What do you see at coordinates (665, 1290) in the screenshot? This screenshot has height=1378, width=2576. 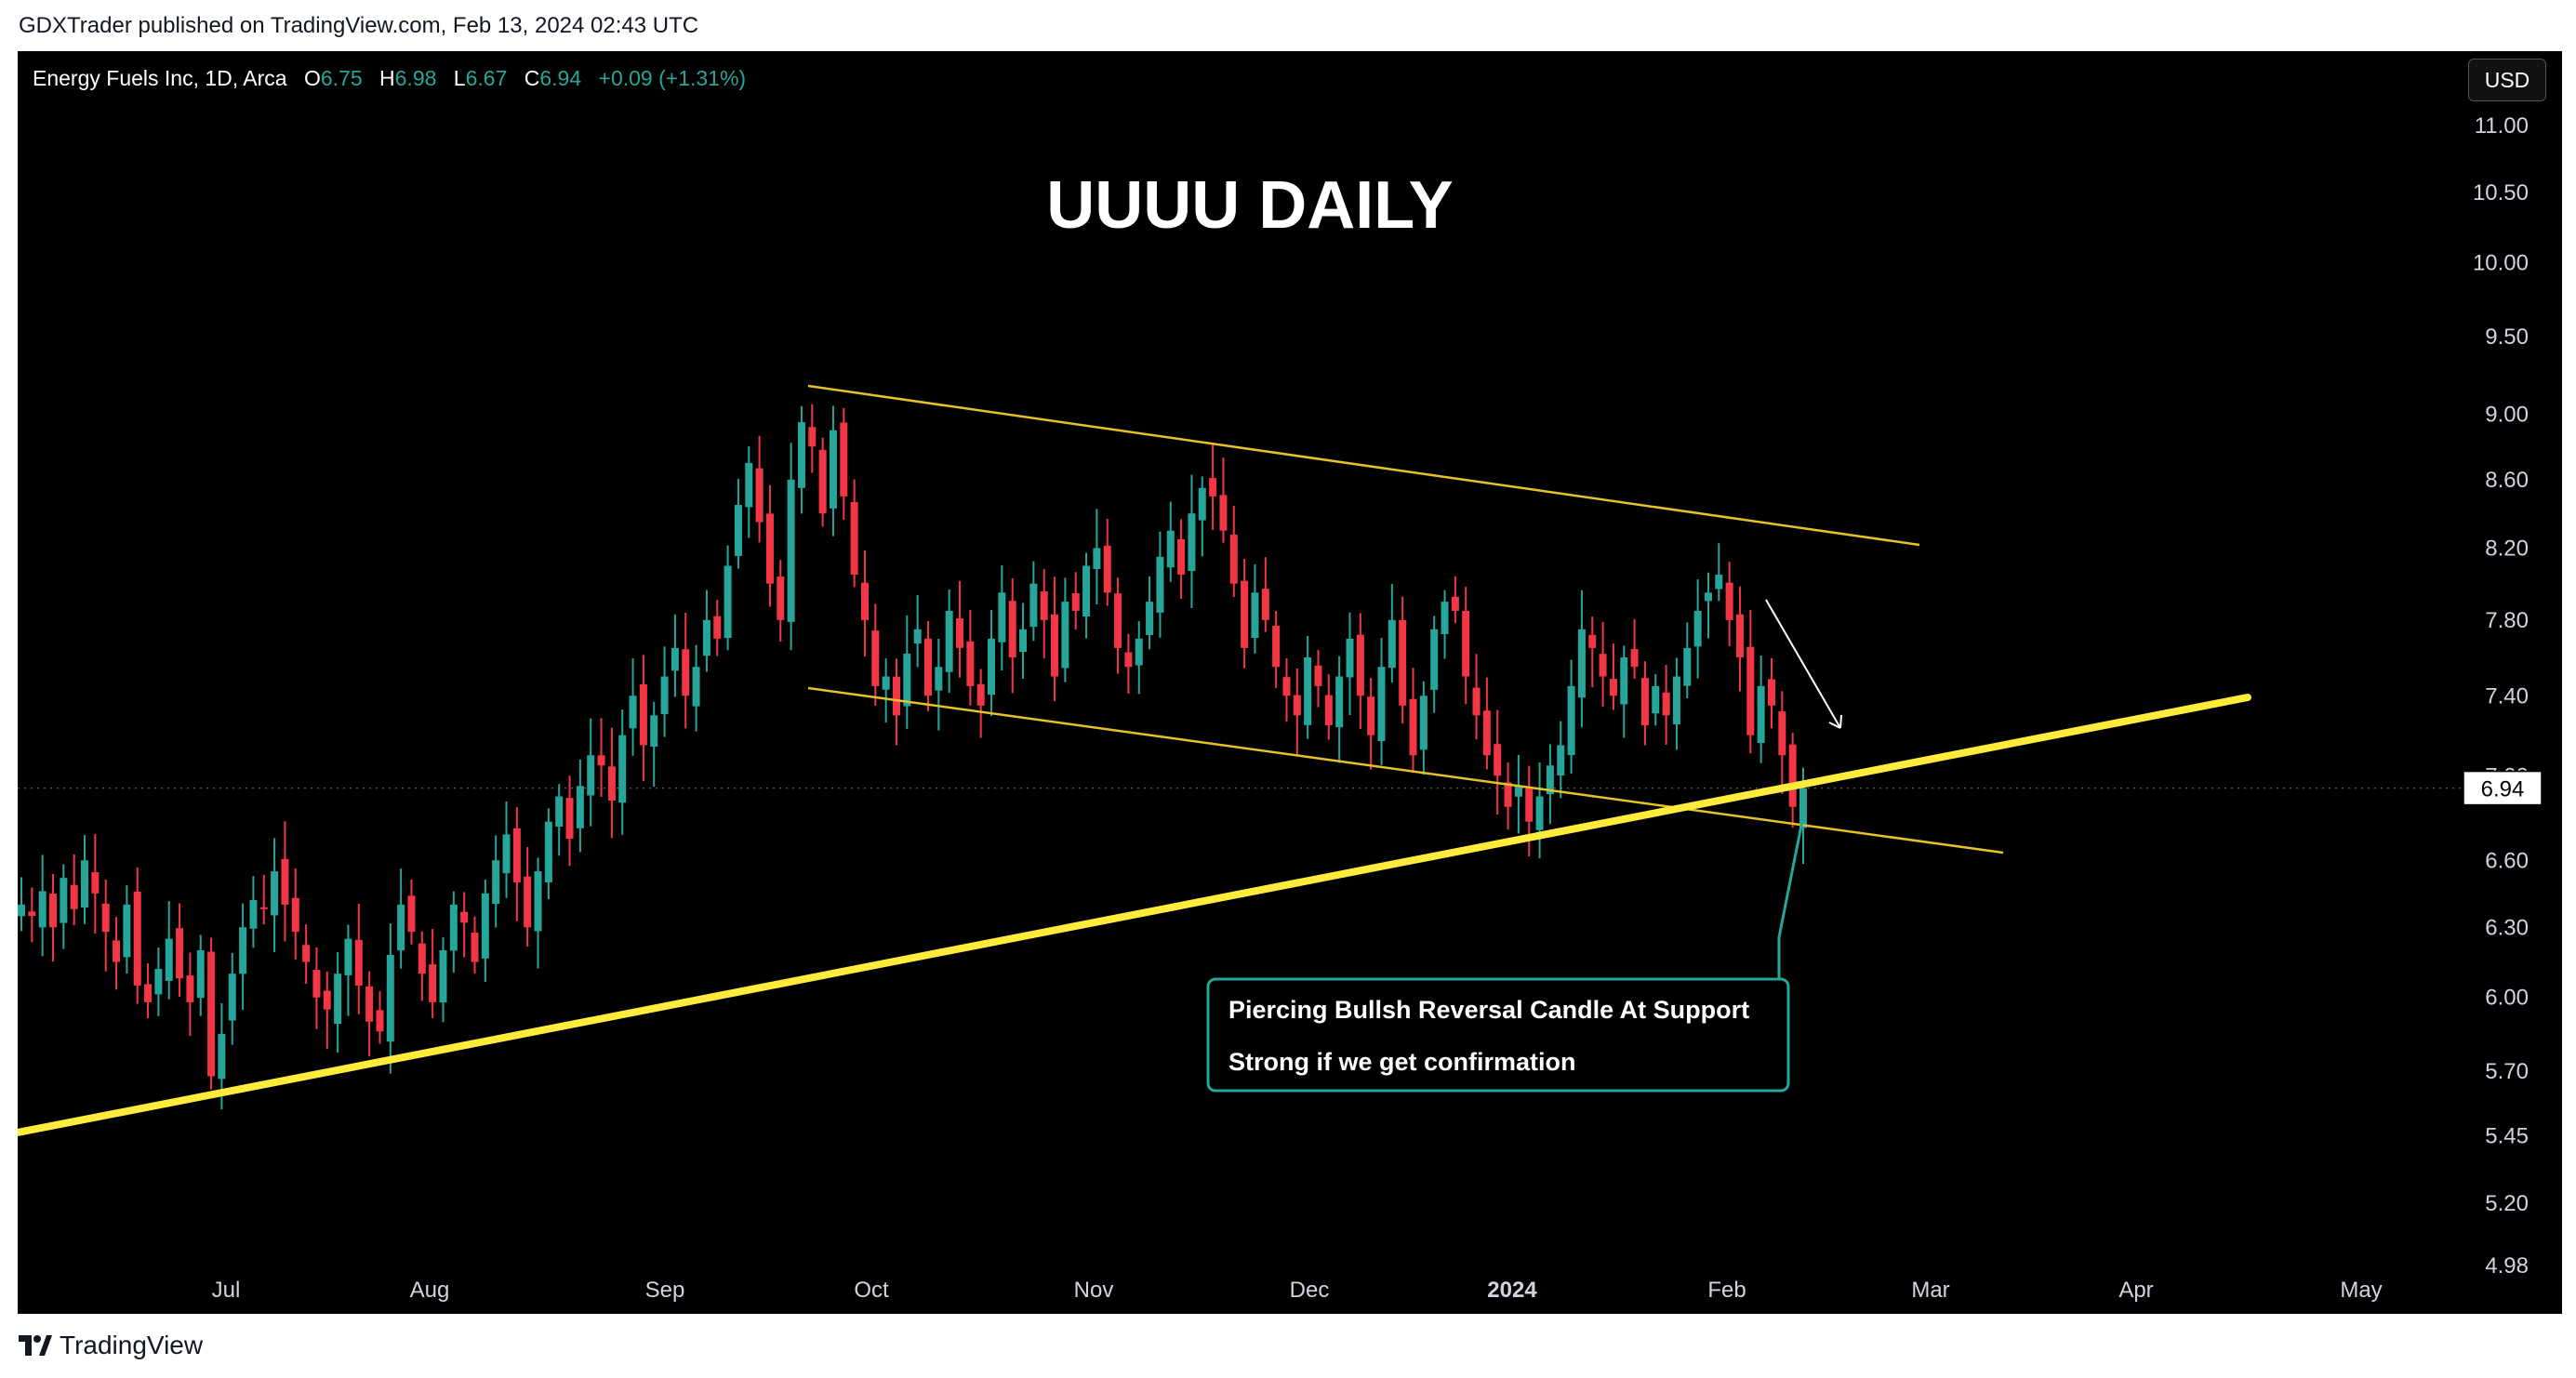 I see `time-tick-label: Sep` at bounding box center [665, 1290].